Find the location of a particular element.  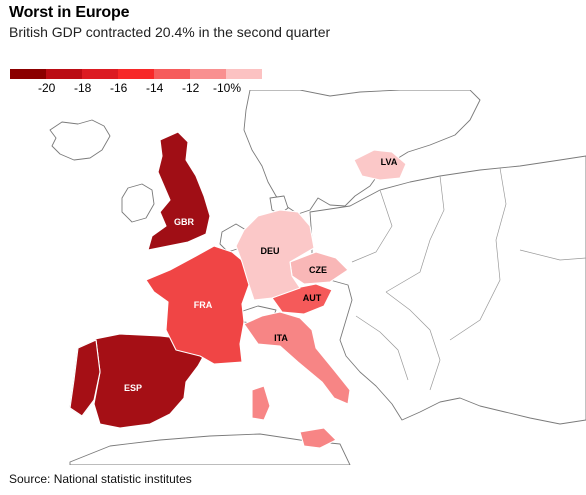

label-deu: DEU is located at coordinates (269, 251).